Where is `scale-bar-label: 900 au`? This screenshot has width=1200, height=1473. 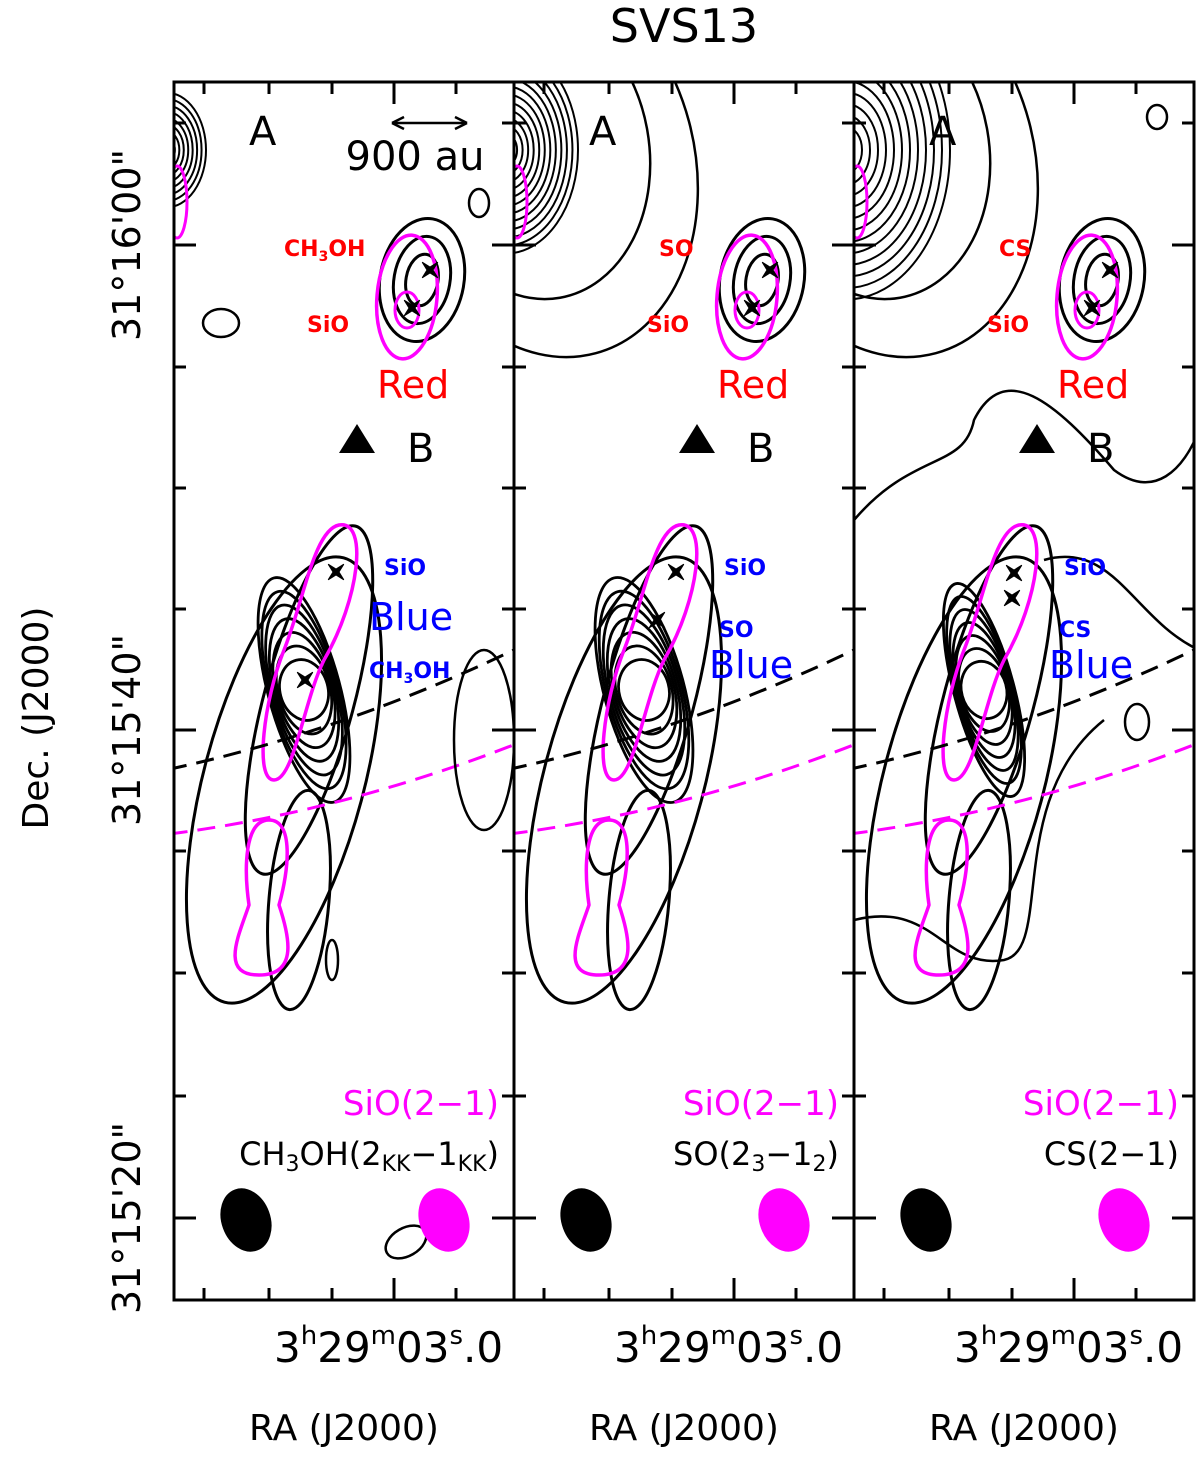
scale-bar-label: 900 au is located at coordinates (415, 157).